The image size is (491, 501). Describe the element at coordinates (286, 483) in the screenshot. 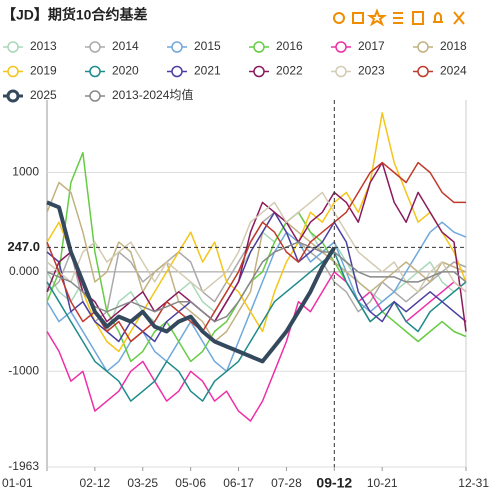

I see `x-tick-label: 07-28` at that location.